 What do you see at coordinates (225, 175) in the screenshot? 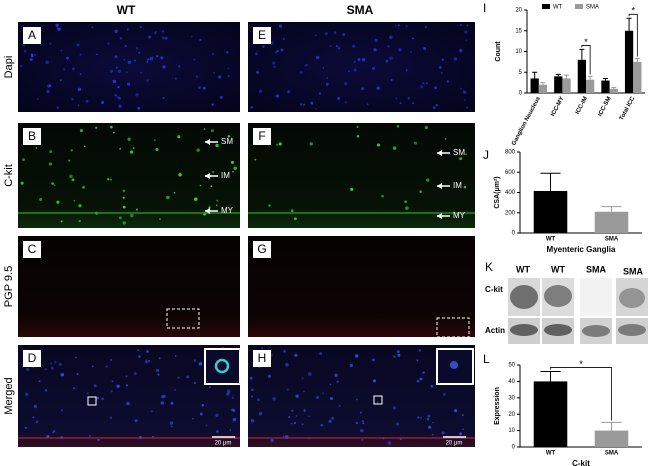
I see `layer-label: IM` at bounding box center [225, 175].